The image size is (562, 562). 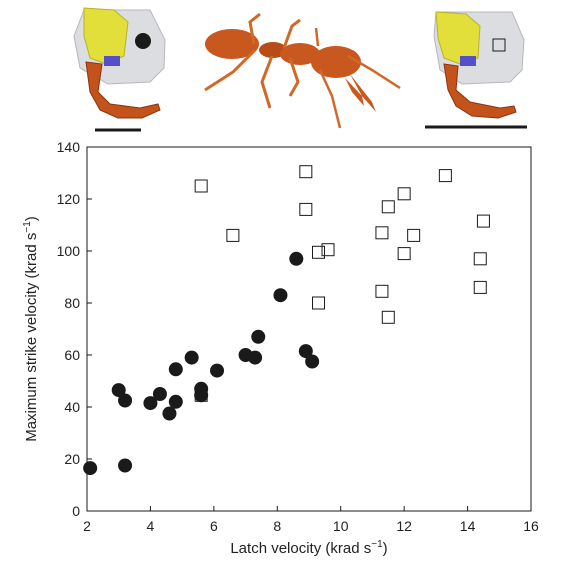 I want to click on mandible-latch-circle-icon, so click(x=119, y=69).